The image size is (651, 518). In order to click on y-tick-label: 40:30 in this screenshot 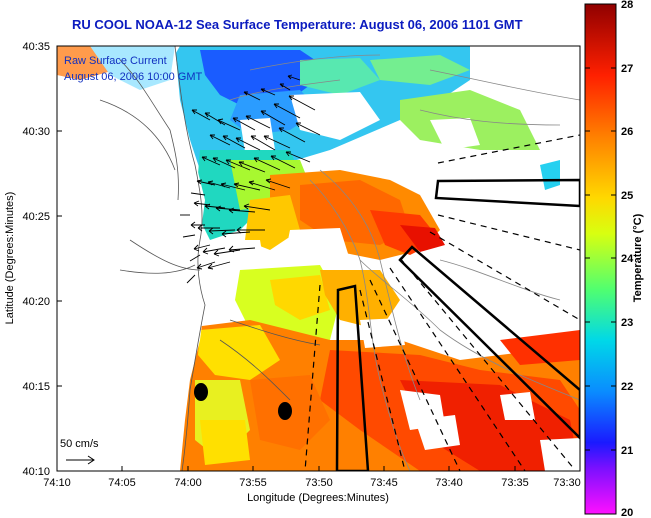, I will do `click(36, 132)`.